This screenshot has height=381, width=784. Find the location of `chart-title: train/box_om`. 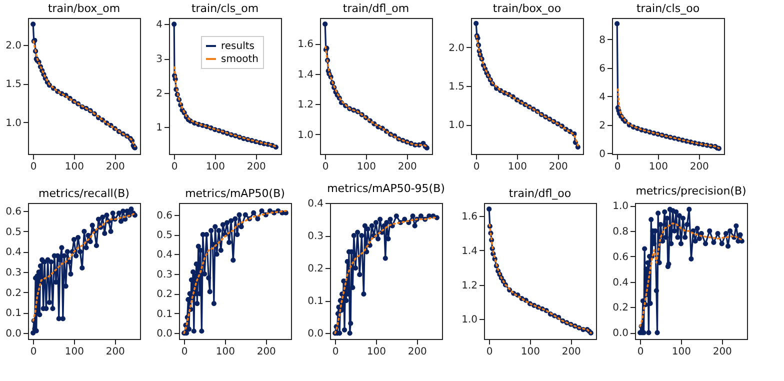

chart-title: train/box_om is located at coordinates (84, 8).